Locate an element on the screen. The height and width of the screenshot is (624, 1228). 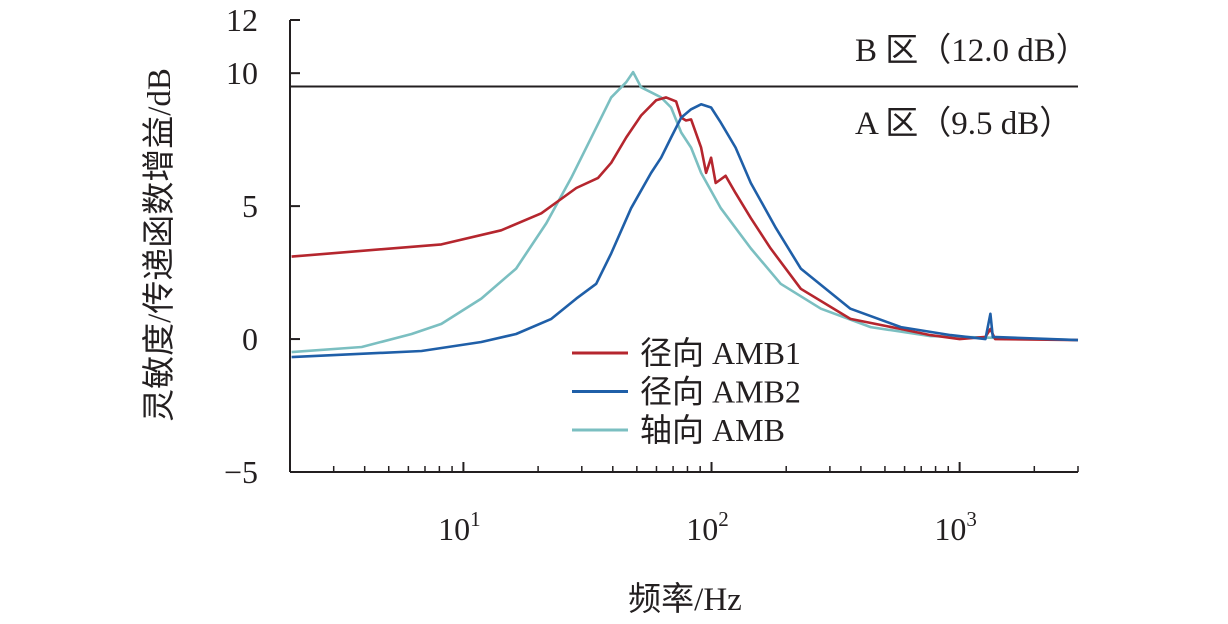
y-axis-label: 灵敏度/传递函数增益/dB is located at coordinates (159, 245).